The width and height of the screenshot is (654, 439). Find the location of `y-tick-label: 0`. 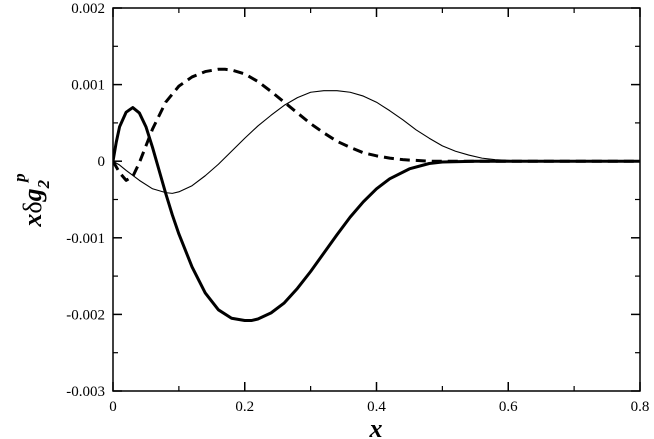

y-tick-label: 0 is located at coordinates (102, 162).